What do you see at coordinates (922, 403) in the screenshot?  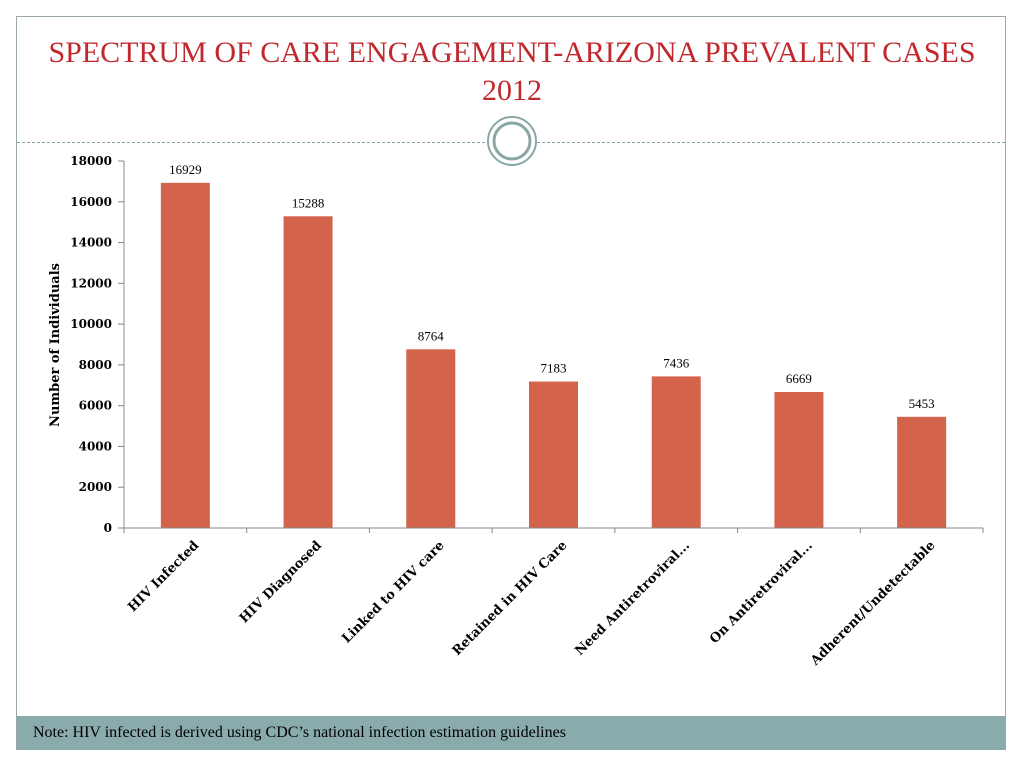 I see `data-label: 5453` at bounding box center [922, 403].